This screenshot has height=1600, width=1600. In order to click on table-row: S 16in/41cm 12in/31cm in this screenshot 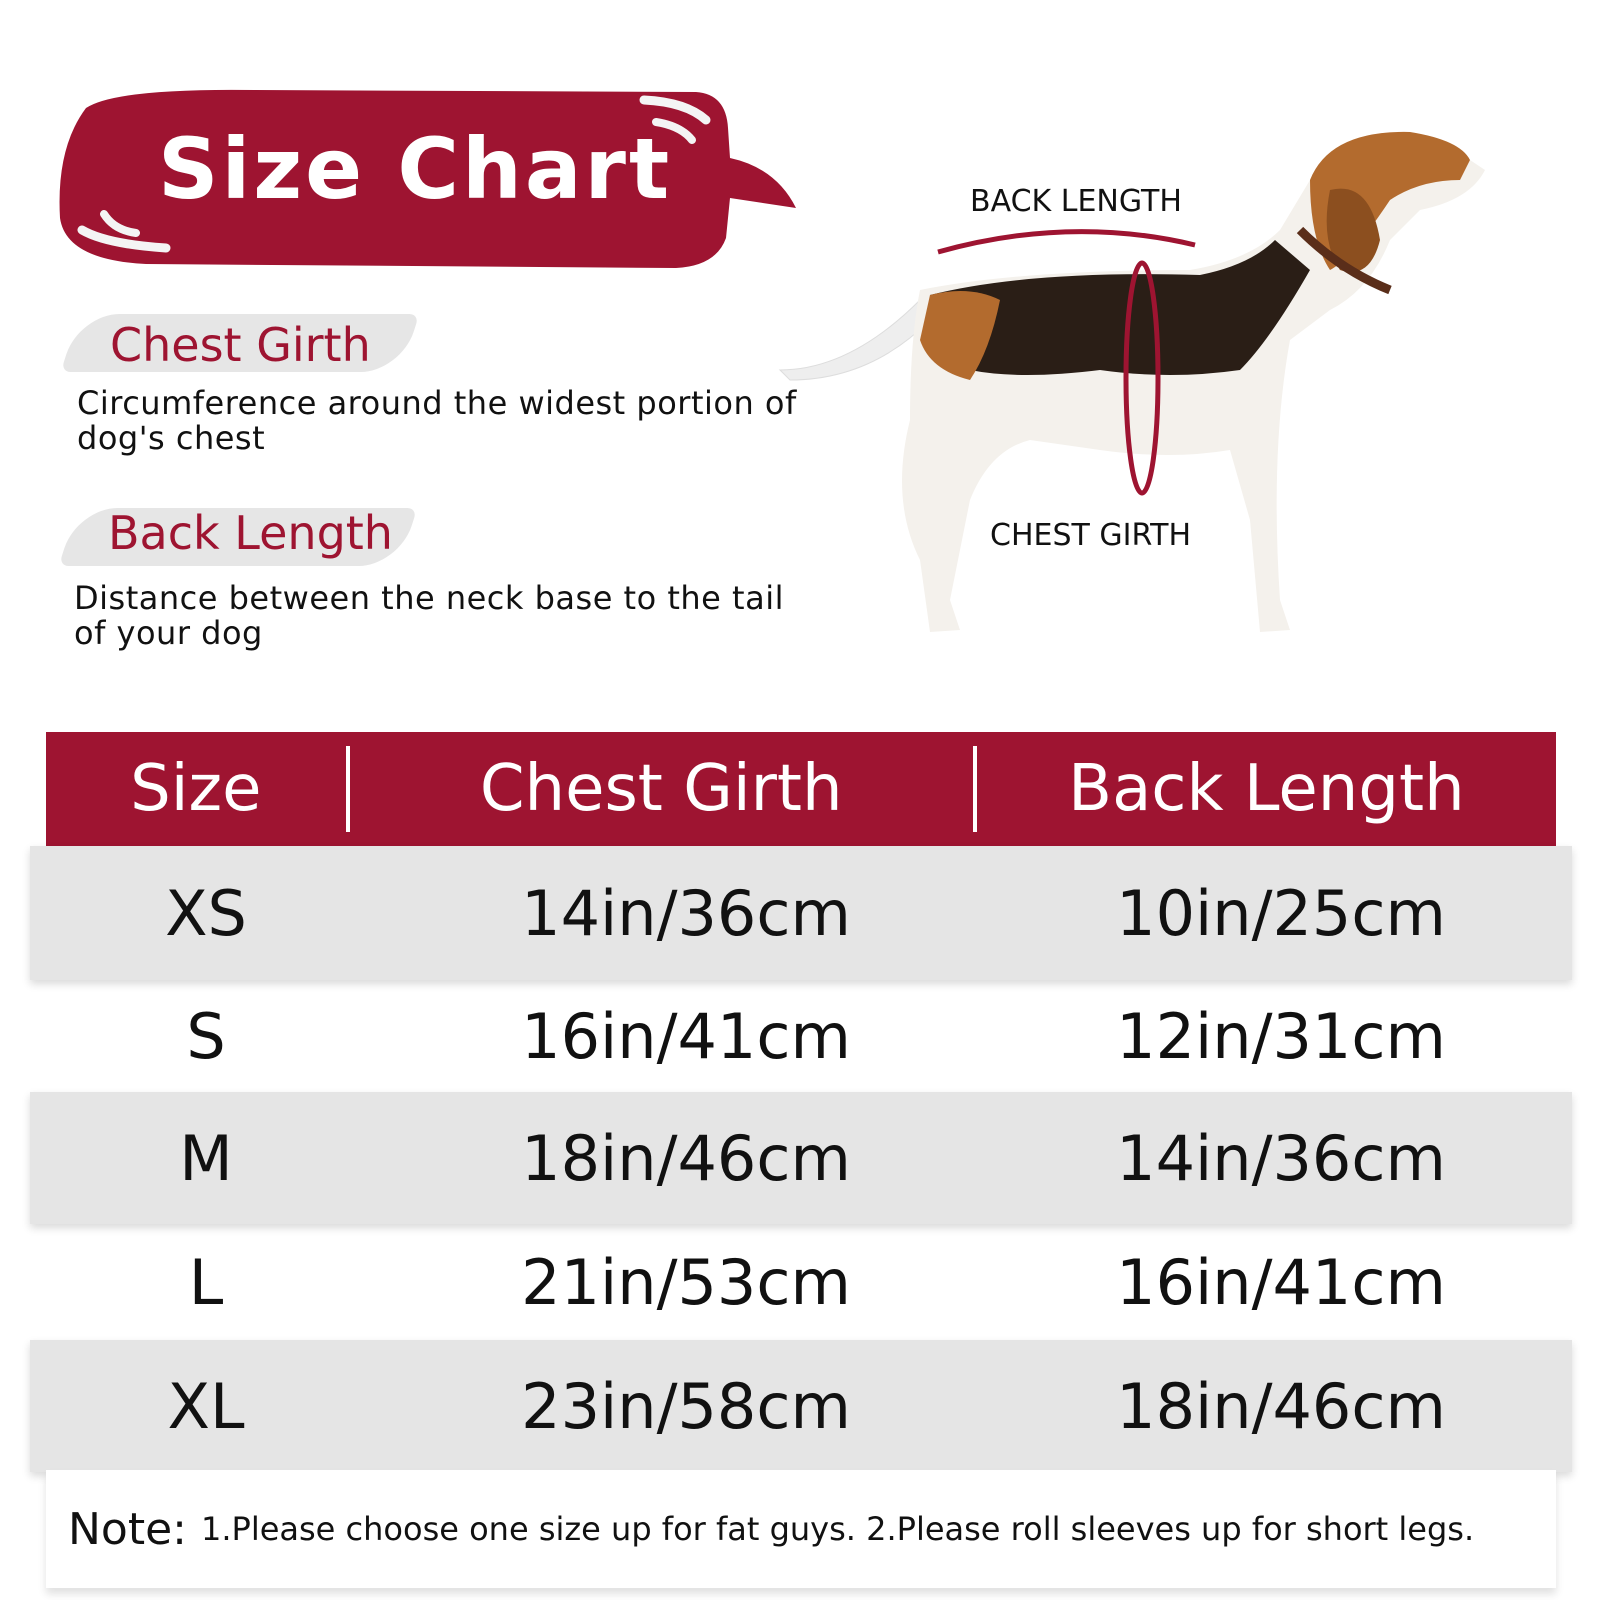, I will do `click(801, 1036)`.